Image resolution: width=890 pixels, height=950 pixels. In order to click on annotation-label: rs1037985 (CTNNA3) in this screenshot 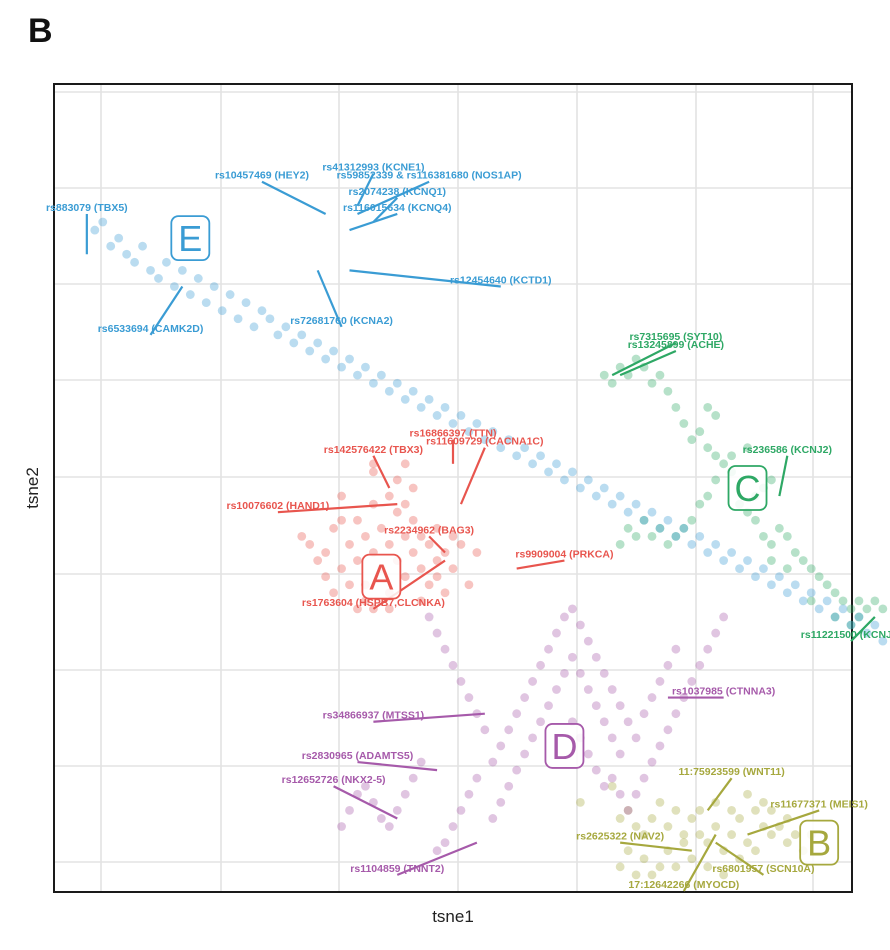, I will do `click(723, 692)`.